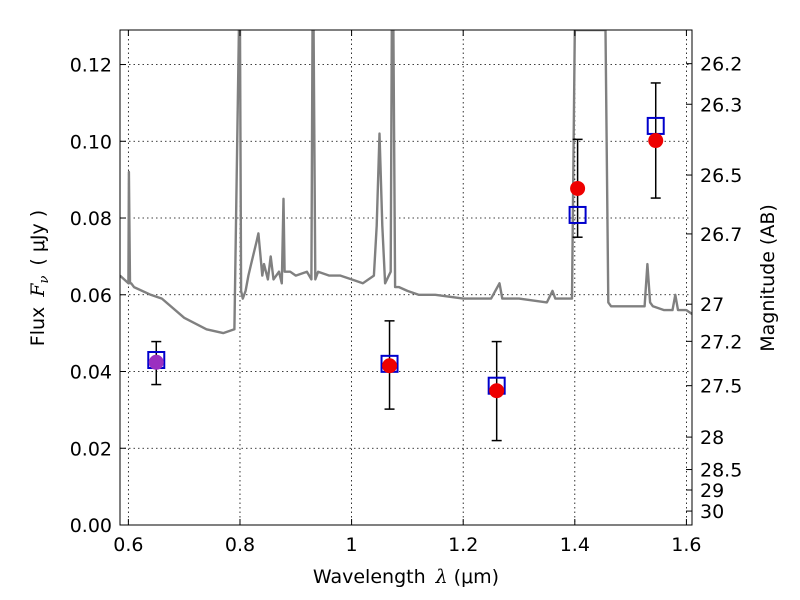 The width and height of the screenshot is (800, 600). I want to click on x-axis-label: Wavelength λ (μm), so click(406, 577).